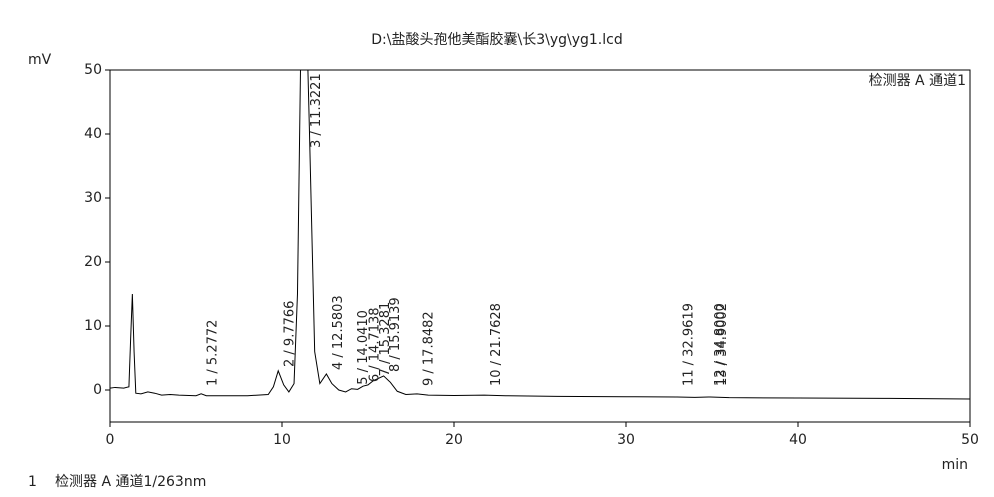 This screenshot has width=994, height=497. I want to click on footer-text: 检测器 A 通道1/263nm, so click(130, 482).